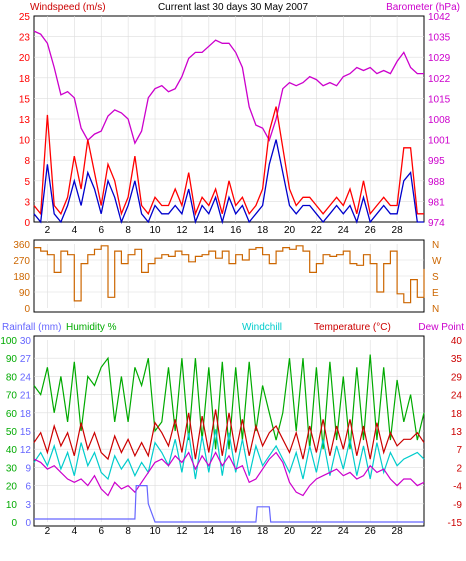 The height and width of the screenshot is (561, 466). I want to click on barometer-tick-8: 988, so click(436, 182).